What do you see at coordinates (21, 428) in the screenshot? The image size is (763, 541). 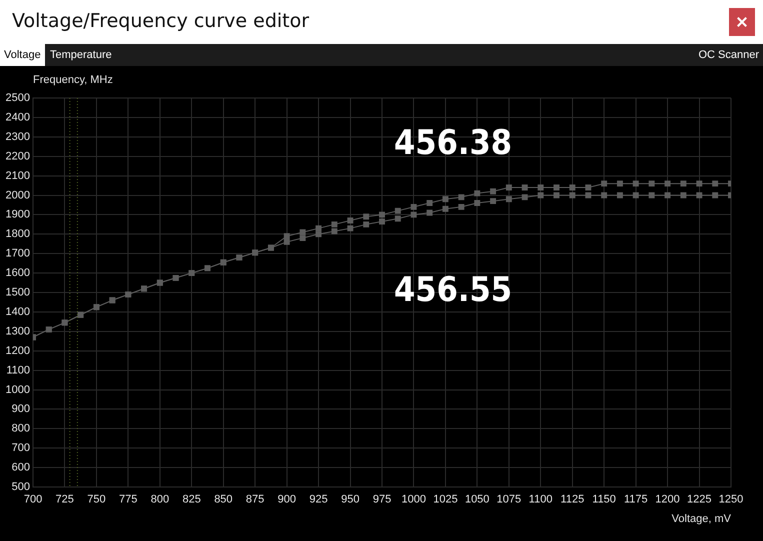 I see `y-tick-label: 800` at bounding box center [21, 428].